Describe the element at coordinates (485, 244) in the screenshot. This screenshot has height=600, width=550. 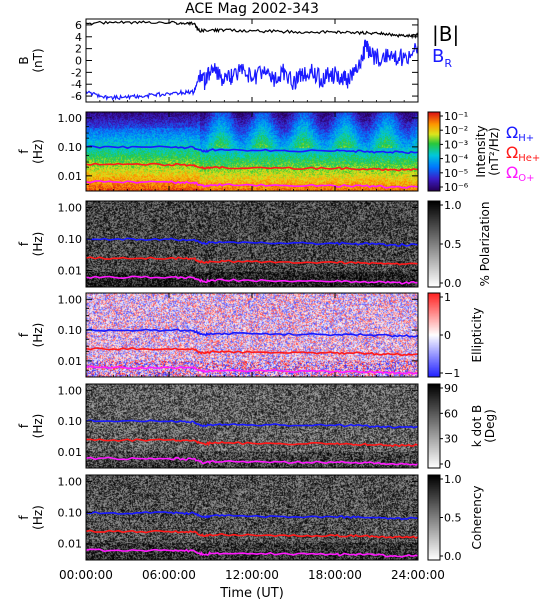
I see `colorbar-label: % Polarization` at that location.